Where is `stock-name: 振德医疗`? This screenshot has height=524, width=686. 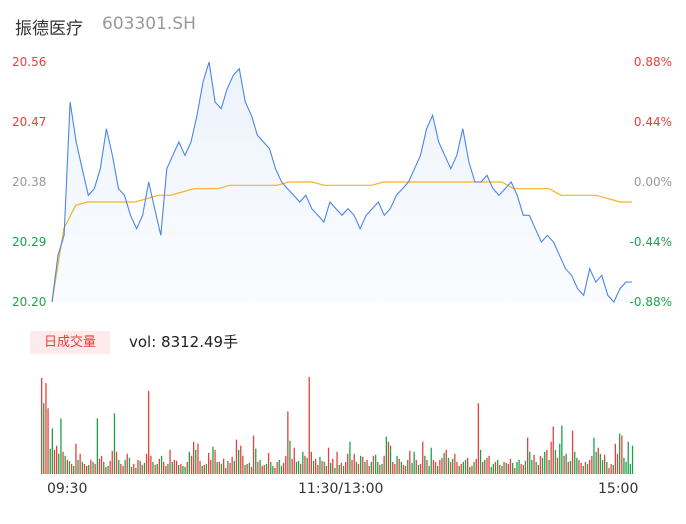
stock-name: 振德医疗 is located at coordinates (49, 29).